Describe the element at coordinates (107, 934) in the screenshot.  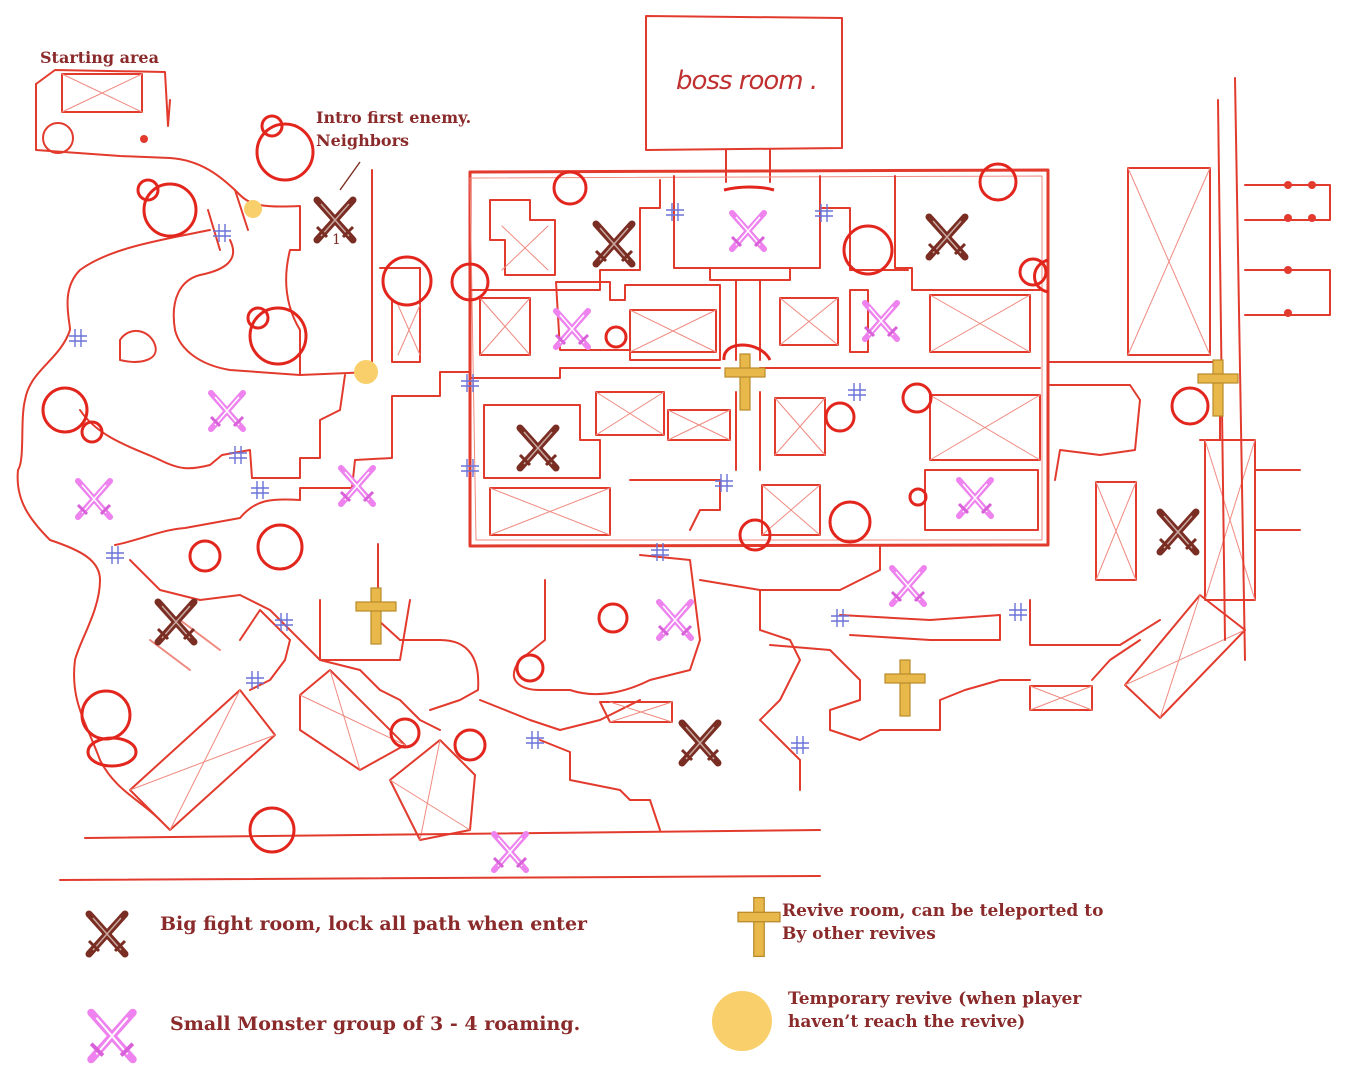
I see `legend-big-fight-icon` at that location.